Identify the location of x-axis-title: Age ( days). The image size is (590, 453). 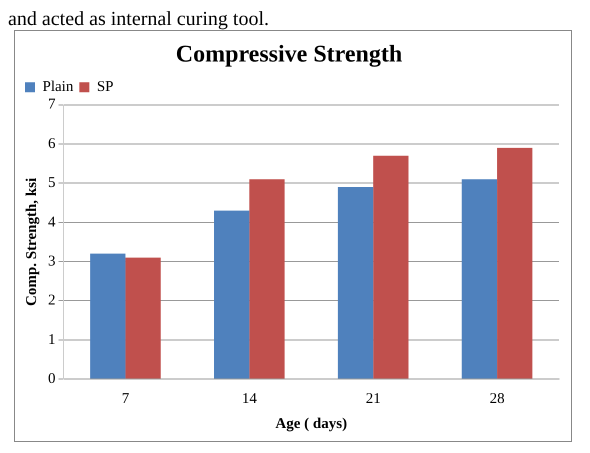
(311, 424).